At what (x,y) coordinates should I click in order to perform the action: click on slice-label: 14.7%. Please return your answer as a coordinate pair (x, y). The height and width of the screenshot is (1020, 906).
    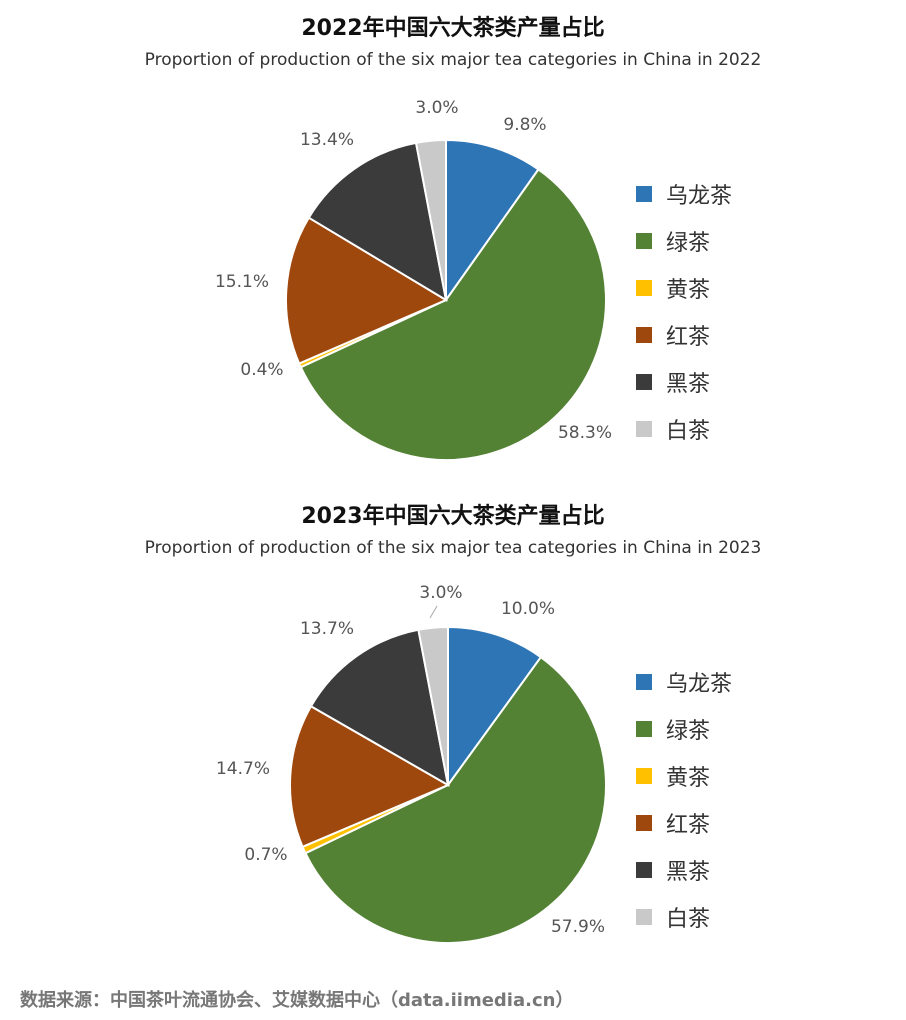
    Looking at the image, I should click on (243, 769).